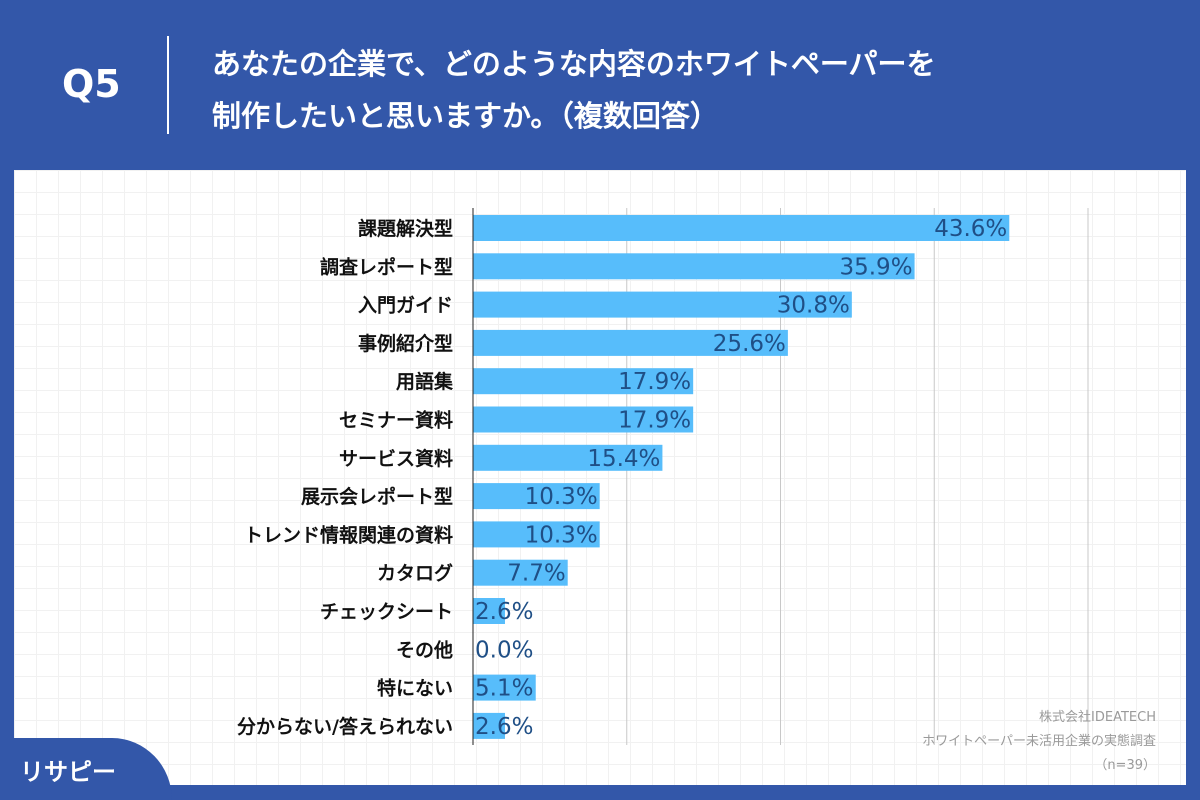 The height and width of the screenshot is (800, 1200). Describe the element at coordinates (91, 84) in the screenshot. I see `question-number: Q5` at that location.